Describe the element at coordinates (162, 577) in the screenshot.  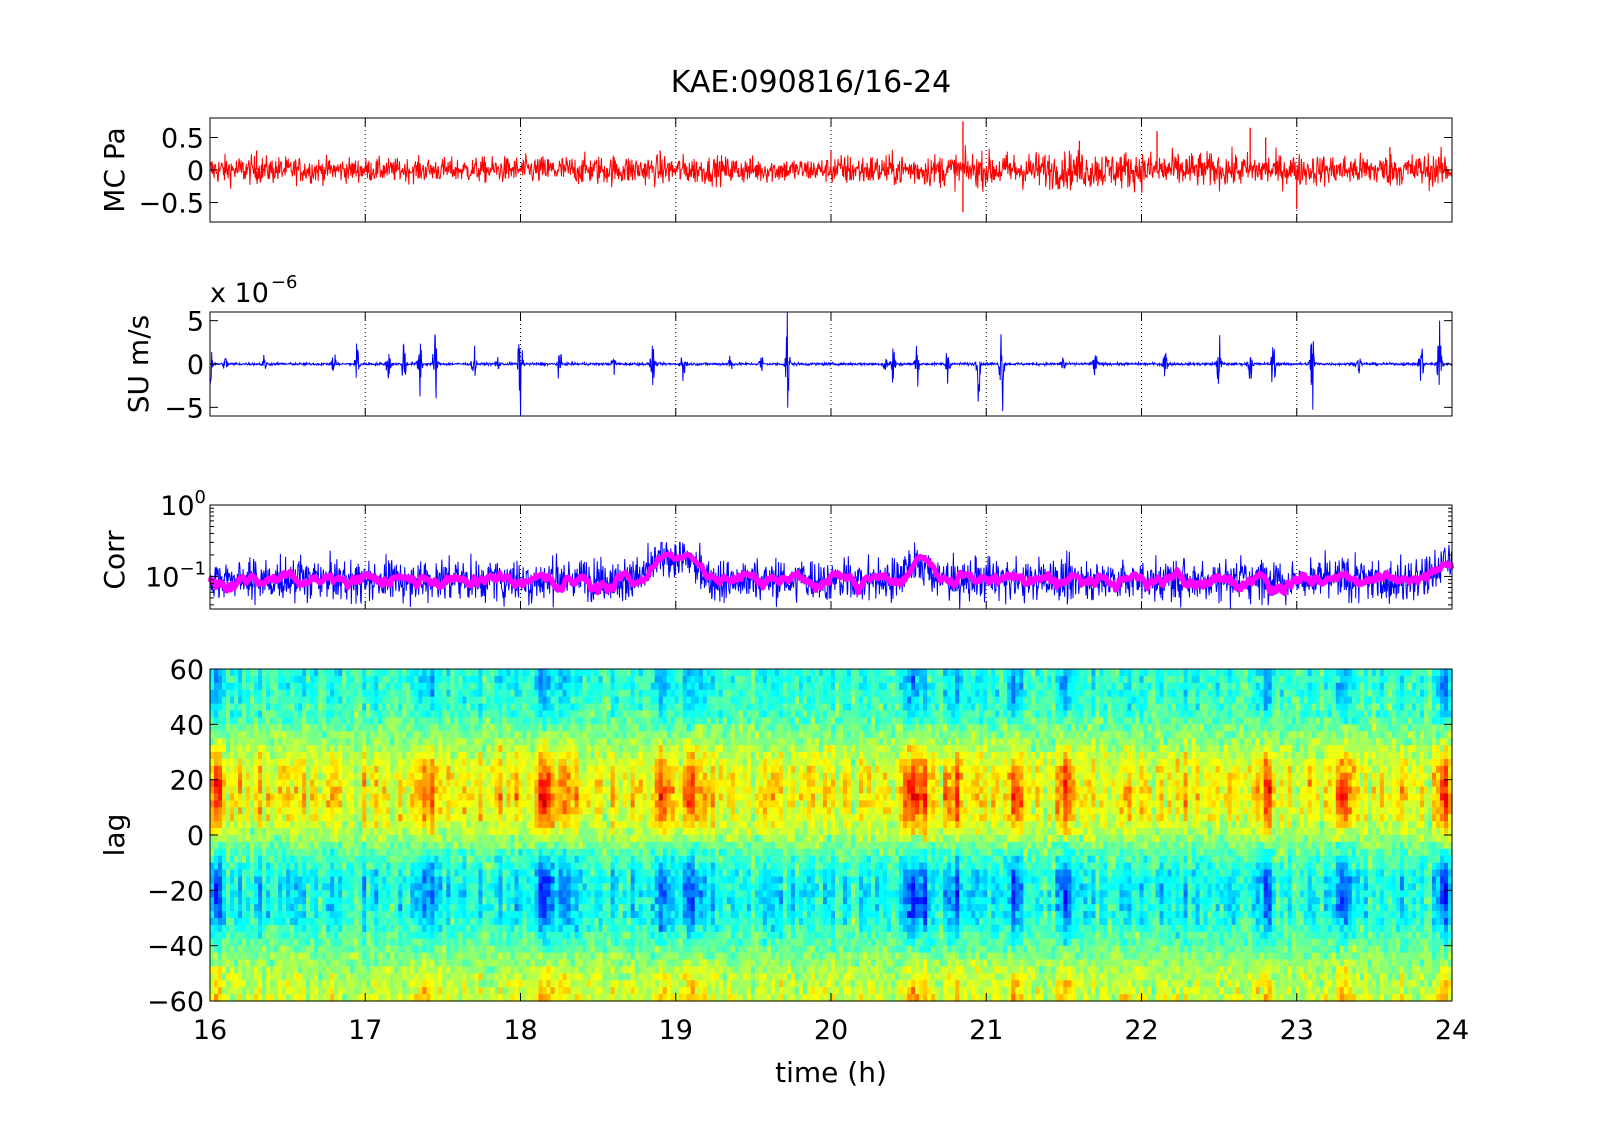
I see `y-tick-base: 10` at that location.